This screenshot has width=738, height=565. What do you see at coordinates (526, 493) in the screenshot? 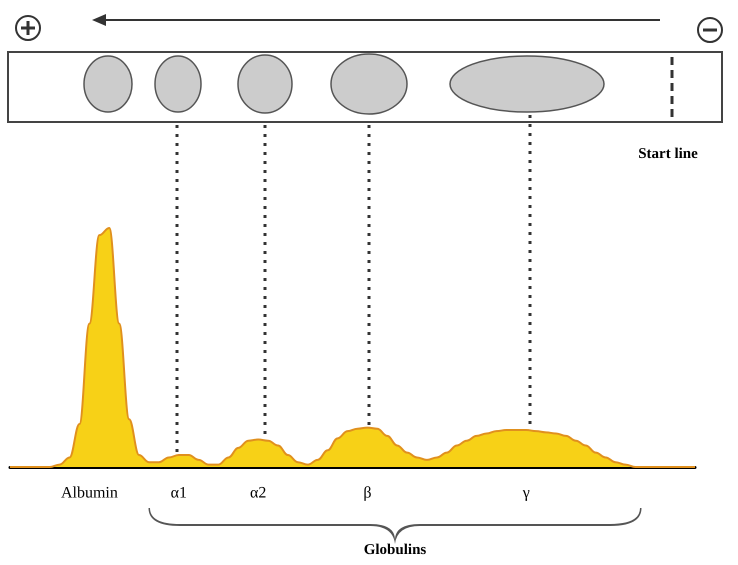
I see `x-tick-label: γ` at bounding box center [526, 493].